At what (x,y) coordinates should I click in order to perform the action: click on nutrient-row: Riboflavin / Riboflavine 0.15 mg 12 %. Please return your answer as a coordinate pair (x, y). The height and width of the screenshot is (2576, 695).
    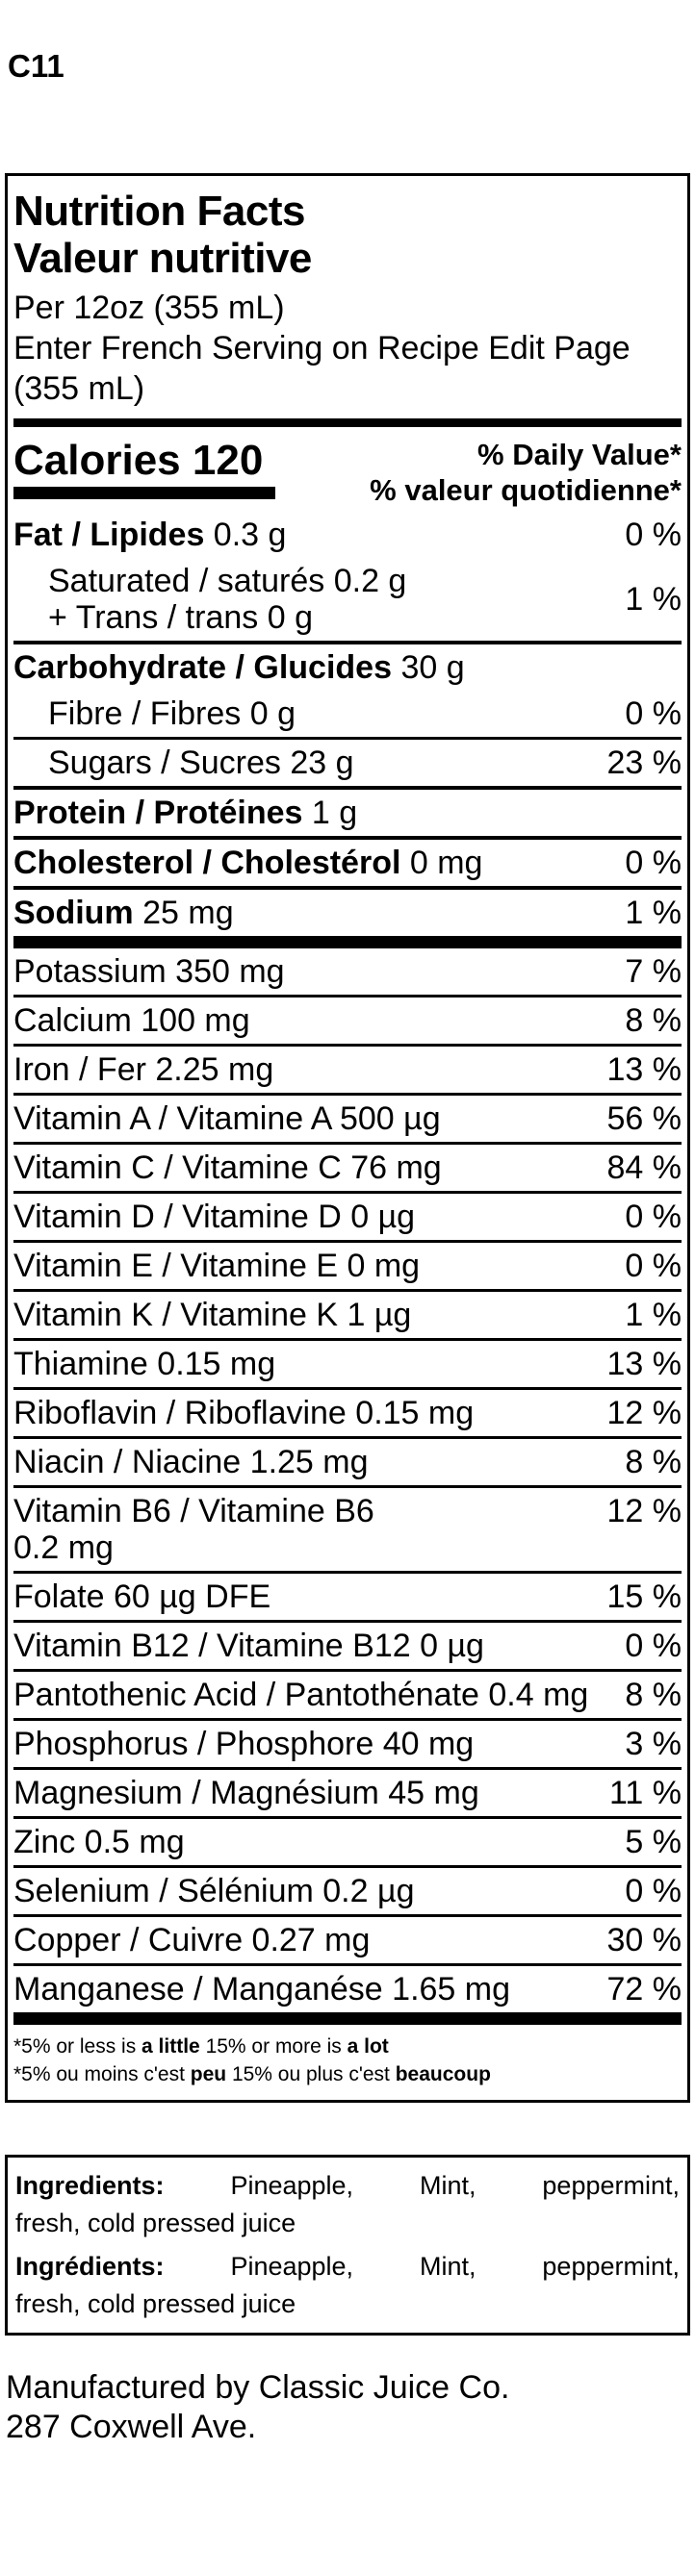
    Looking at the image, I should click on (347, 1413).